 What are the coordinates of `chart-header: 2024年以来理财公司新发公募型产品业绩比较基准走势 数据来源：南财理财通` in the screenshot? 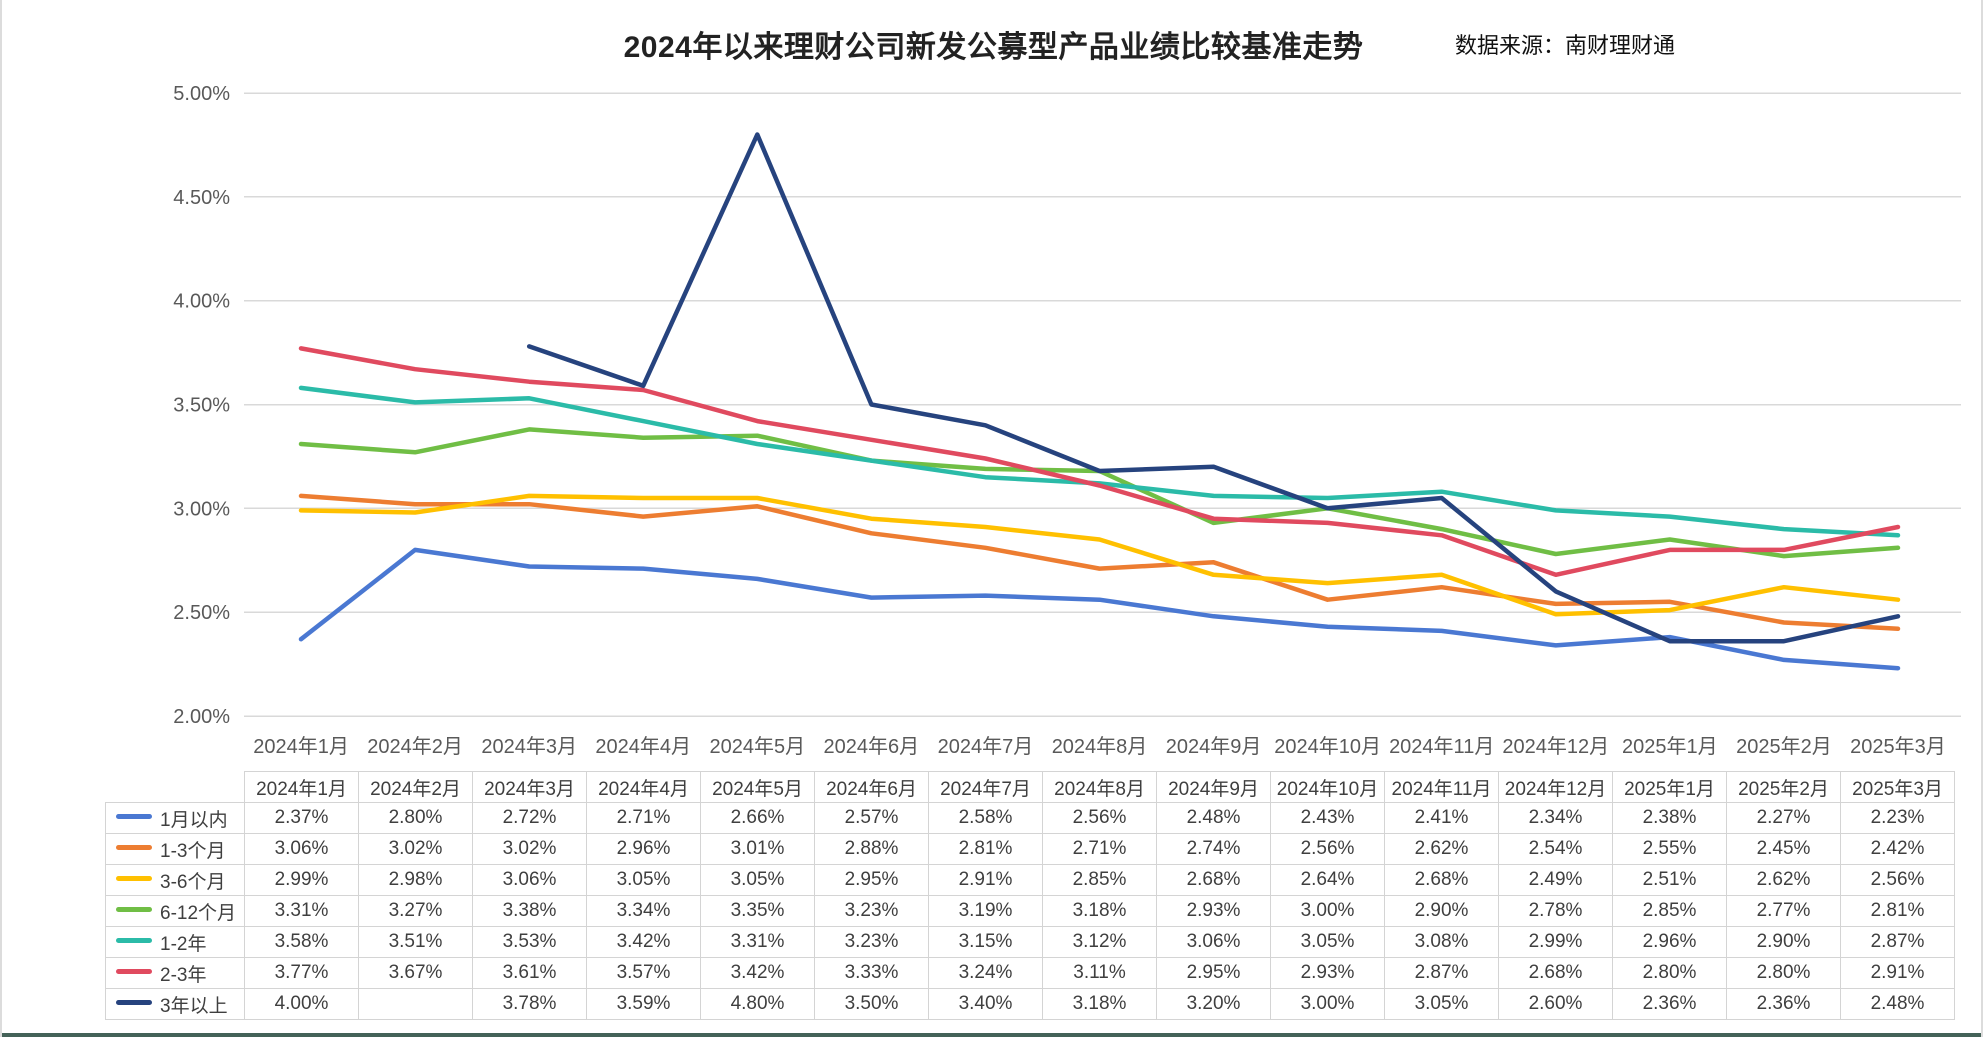 It's located at (991, 32).